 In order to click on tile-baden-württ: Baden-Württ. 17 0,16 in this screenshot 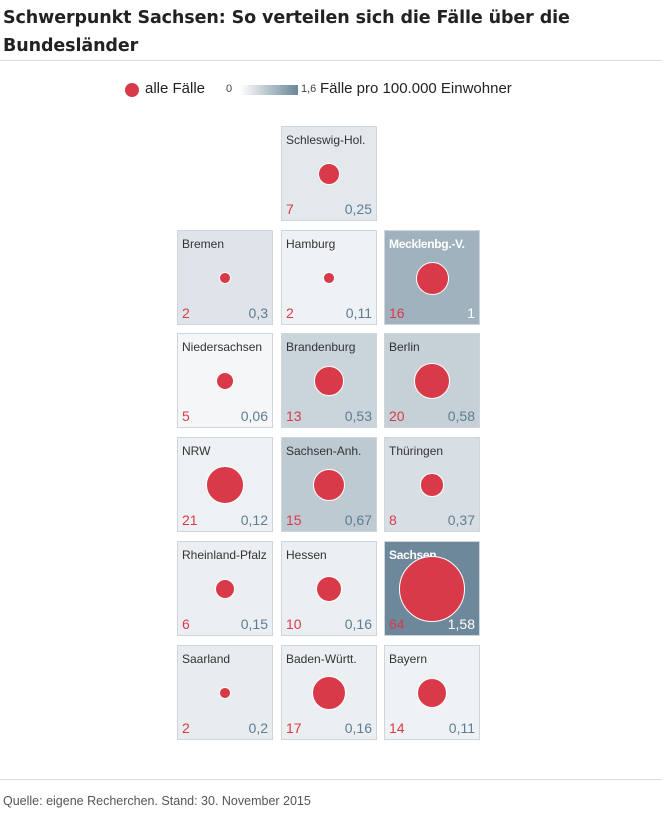, I will do `click(329, 692)`.